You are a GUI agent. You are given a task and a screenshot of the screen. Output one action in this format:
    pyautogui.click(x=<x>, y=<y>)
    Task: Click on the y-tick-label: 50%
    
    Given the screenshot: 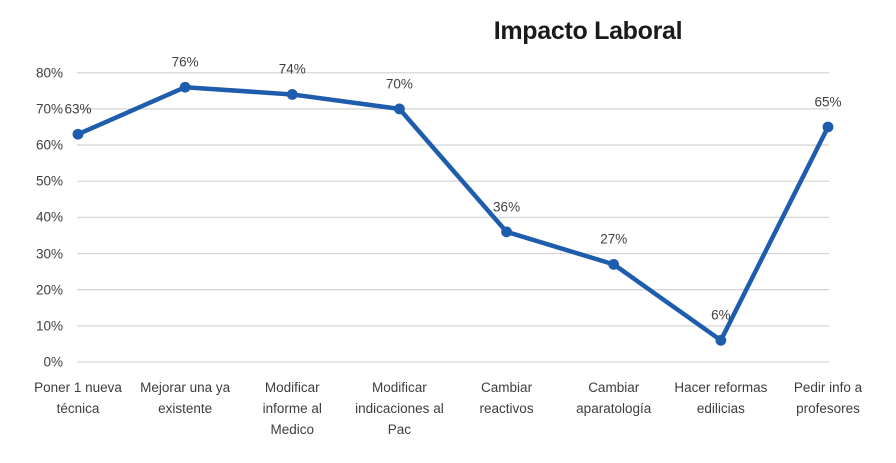 What is the action you would take?
    pyautogui.click(x=49, y=181)
    